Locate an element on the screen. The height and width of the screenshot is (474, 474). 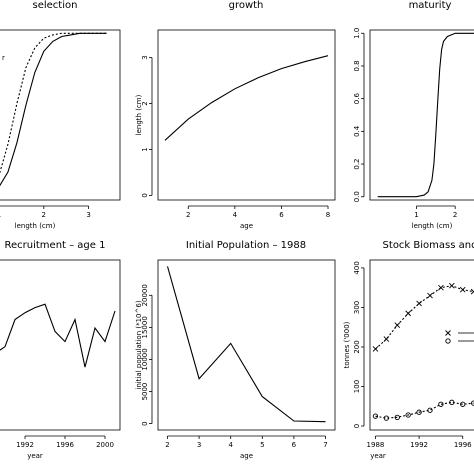
chart-title: Recruitment – age 1 is located at coordinates (55, 245).